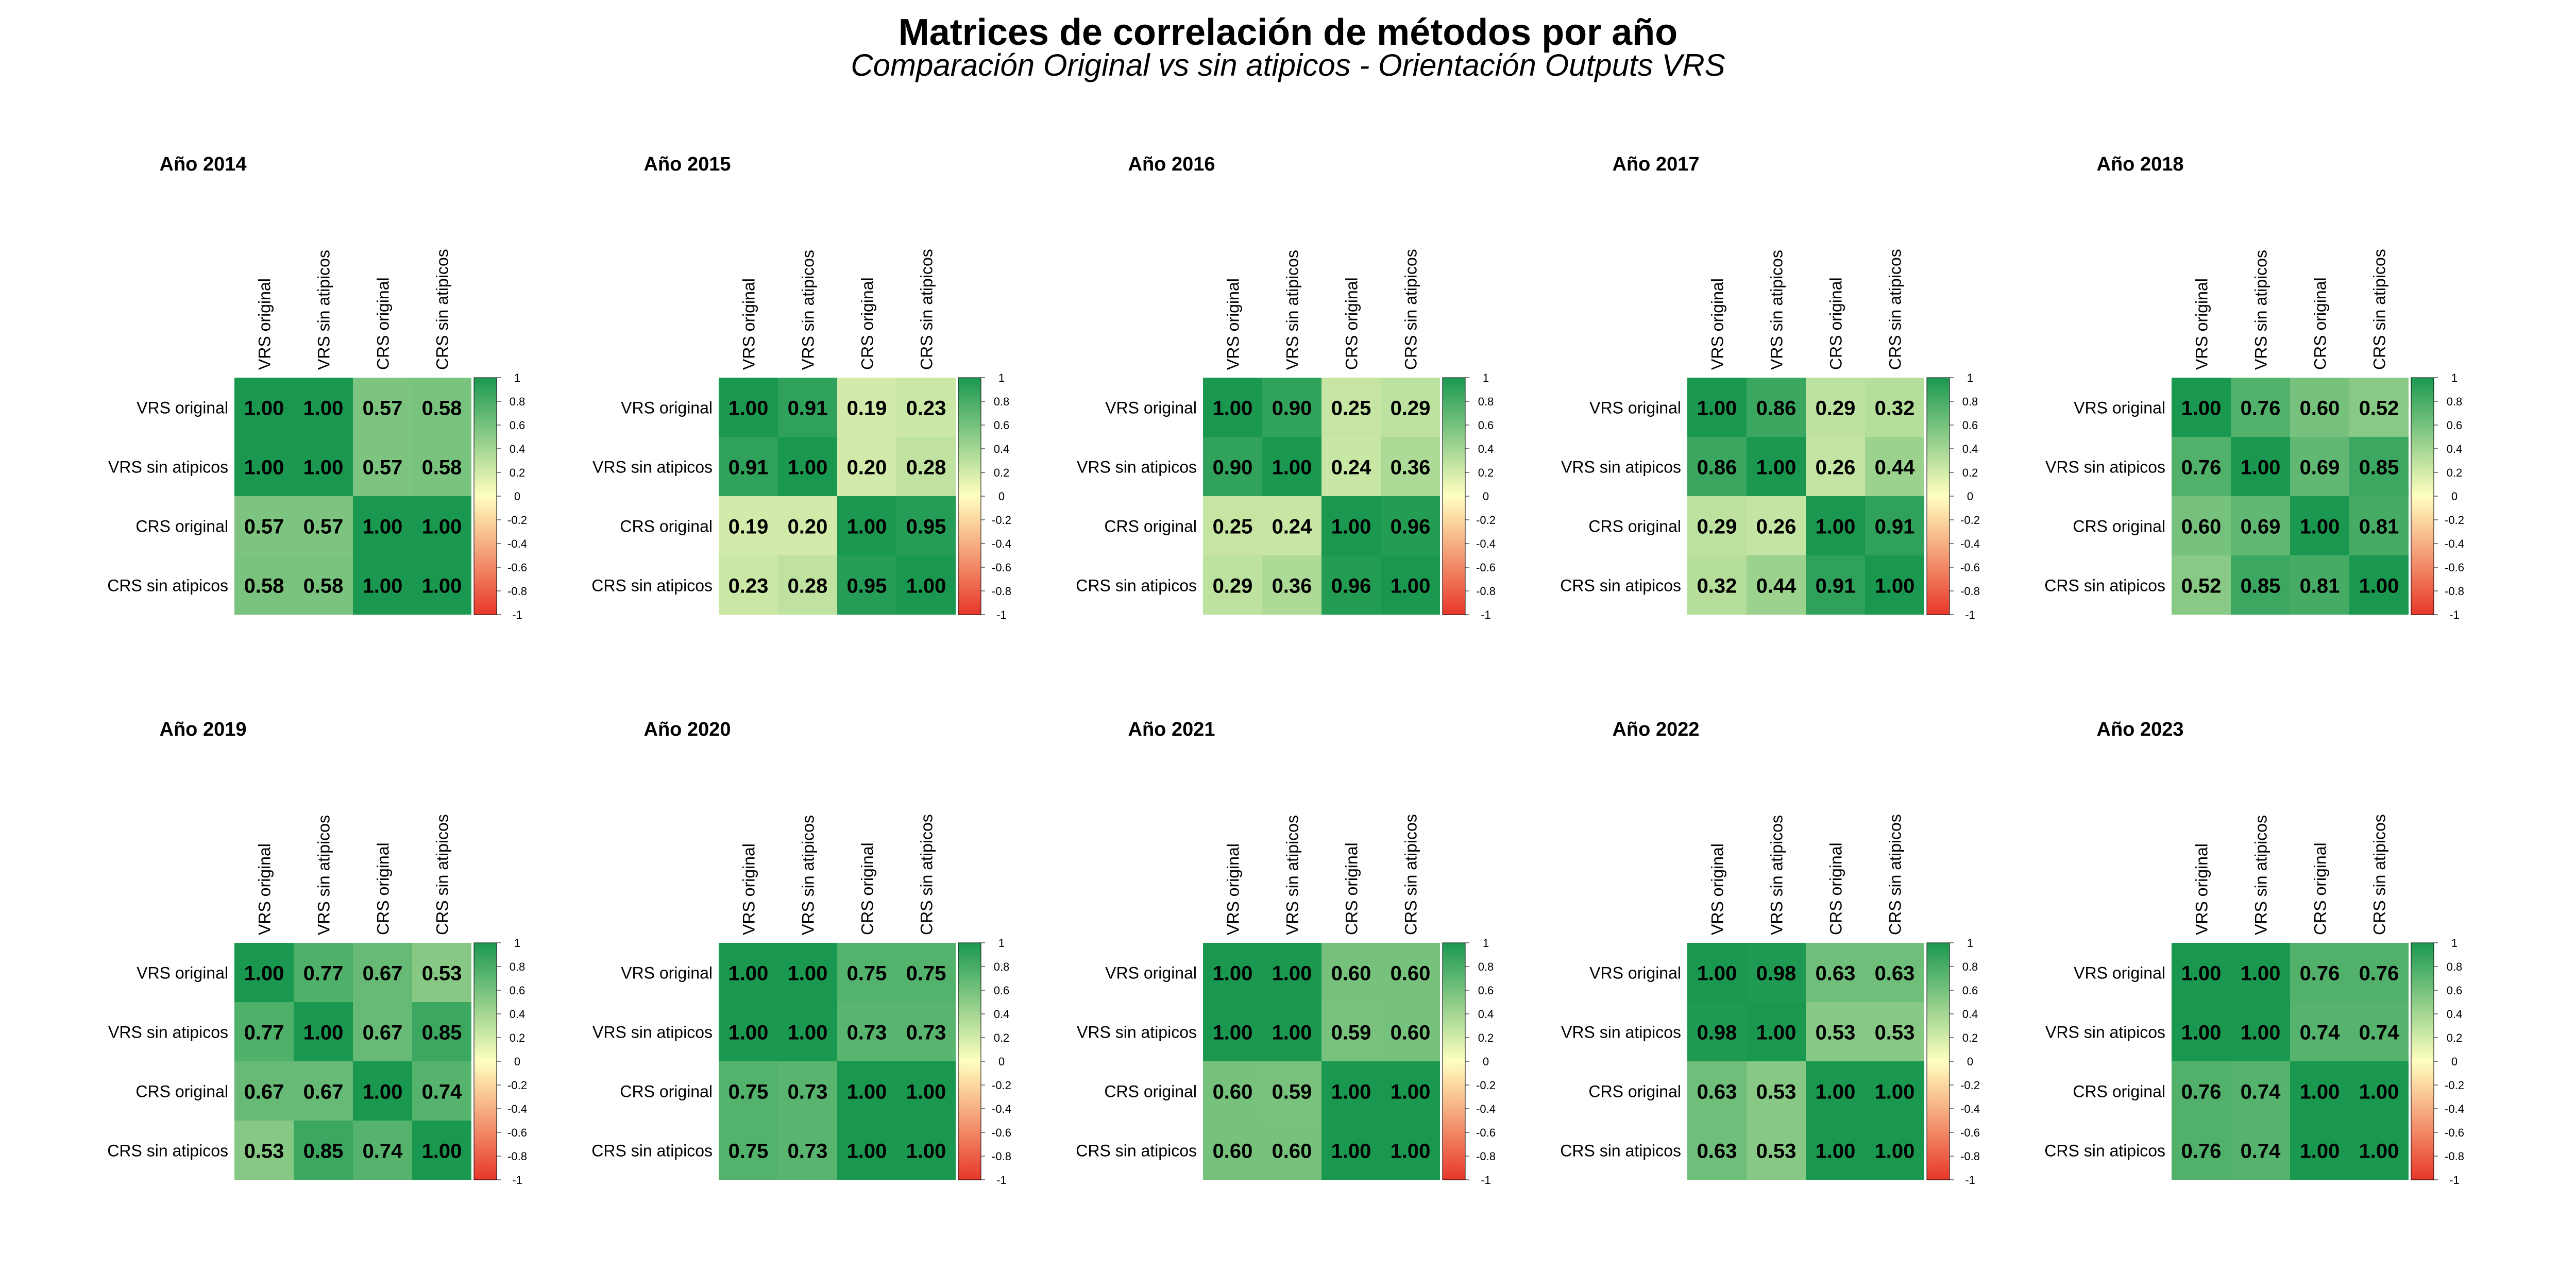 The image size is (2576, 1288). Describe the element at coordinates (2379, 467) in the screenshot. I see `cell-value-label: 0.85` at that location.